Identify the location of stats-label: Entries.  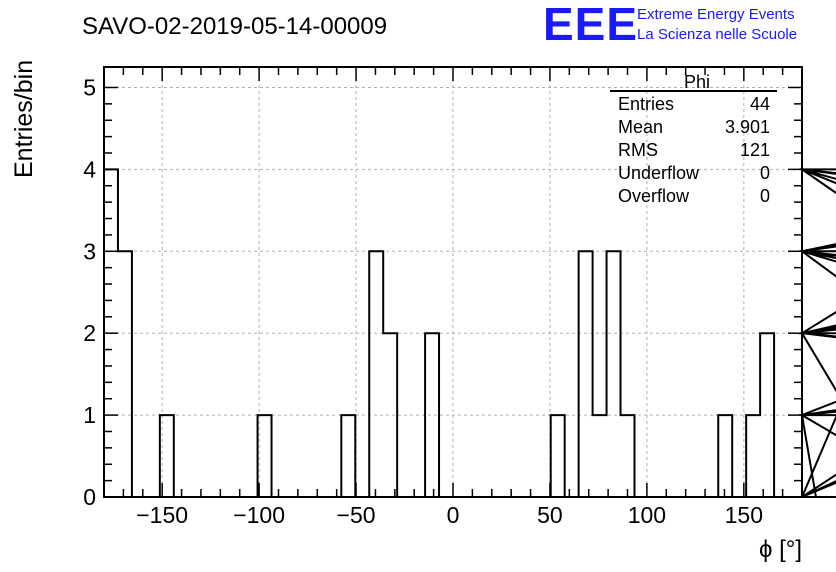
(646, 104).